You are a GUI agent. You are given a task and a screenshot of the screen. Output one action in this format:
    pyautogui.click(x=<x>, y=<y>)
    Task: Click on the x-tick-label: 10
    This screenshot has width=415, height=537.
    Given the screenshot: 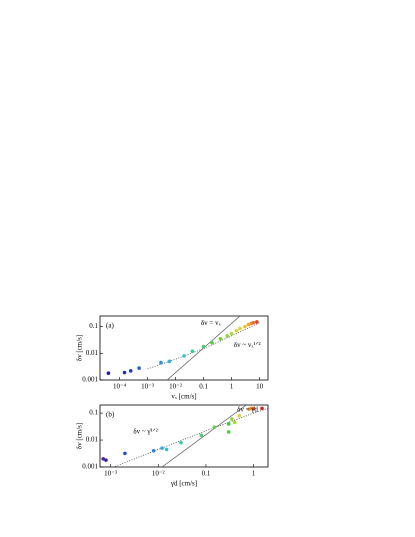 What is the action you would take?
    pyautogui.click(x=260, y=387)
    